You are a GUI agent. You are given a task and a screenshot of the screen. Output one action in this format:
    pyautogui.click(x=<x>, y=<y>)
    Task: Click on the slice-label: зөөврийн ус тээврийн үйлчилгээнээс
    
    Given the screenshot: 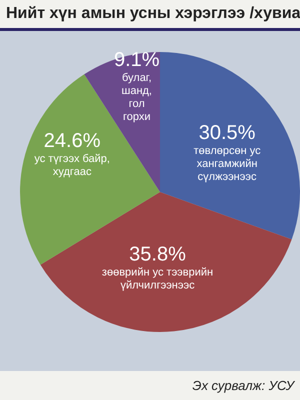 What is the action you would take?
    pyautogui.click(x=158, y=279)
    